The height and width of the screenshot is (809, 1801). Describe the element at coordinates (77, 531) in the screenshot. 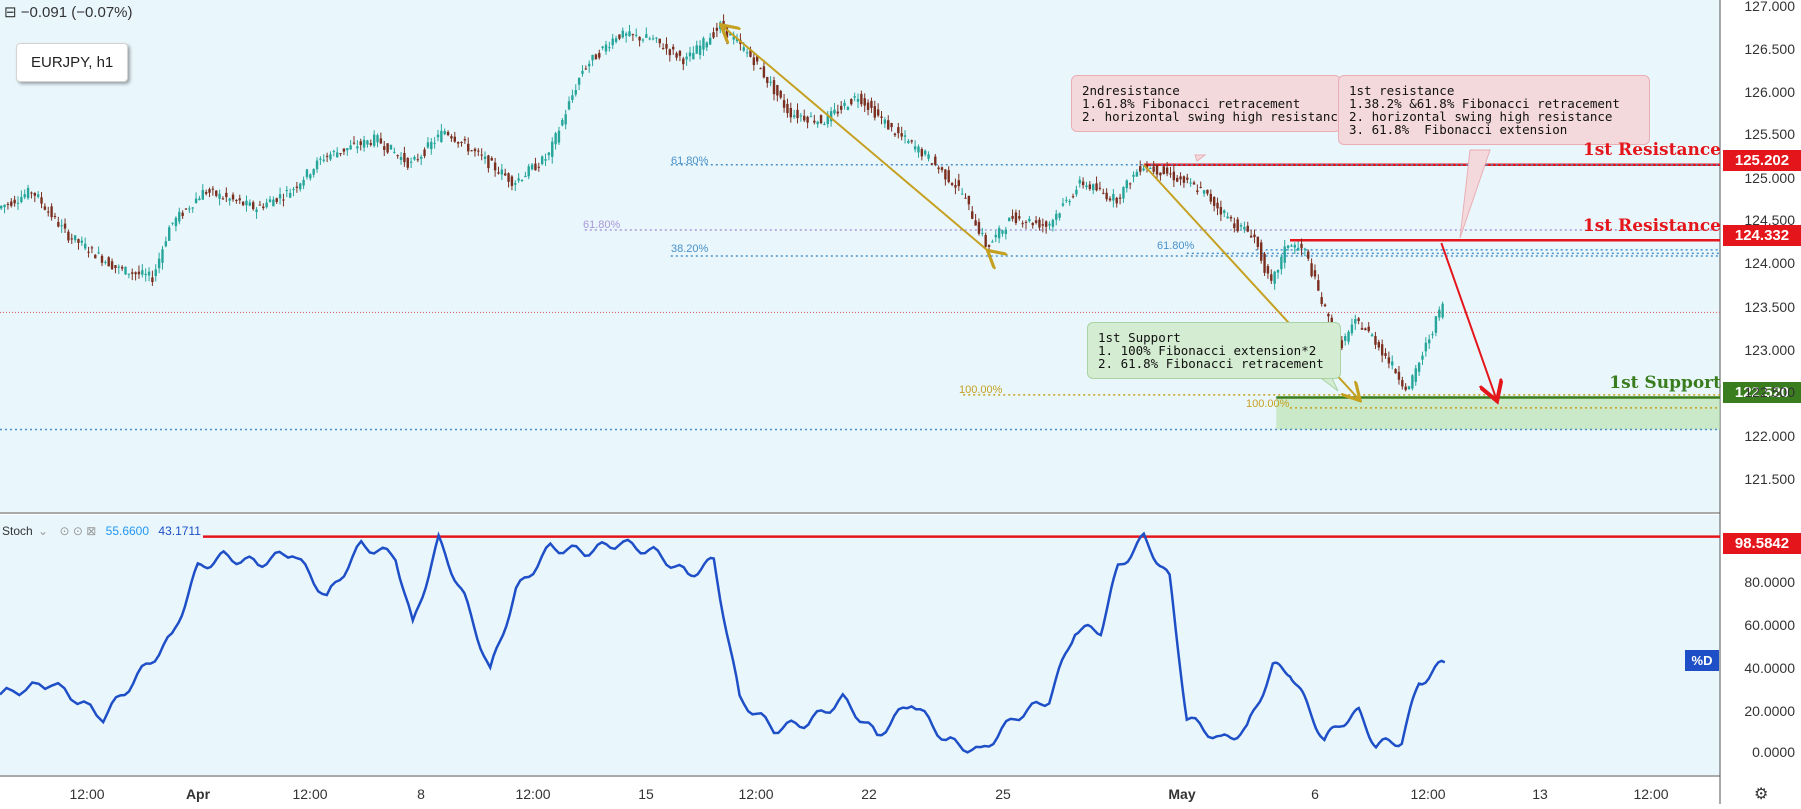

I see `stoch-settings-icon: ⊙` at that location.